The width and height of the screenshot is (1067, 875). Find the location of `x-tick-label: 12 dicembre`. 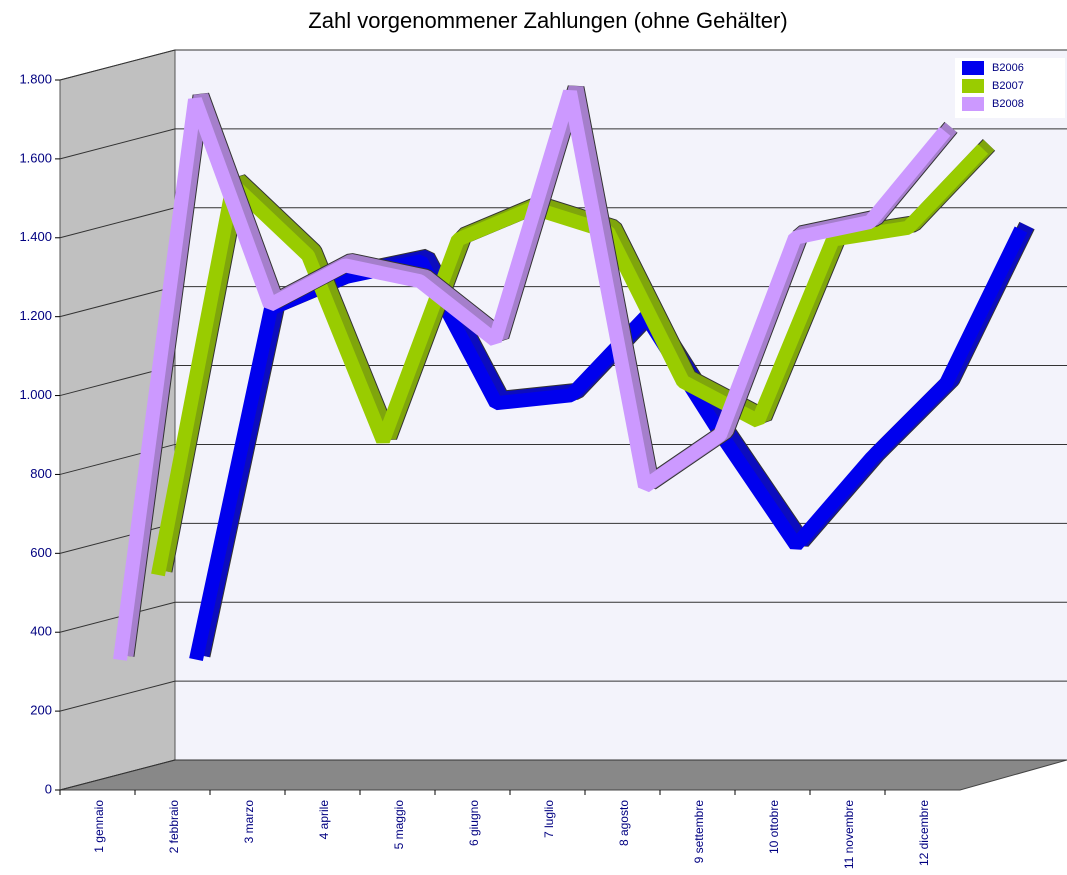

x-tick-label: 12 dicembre is located at coordinates (924, 833).